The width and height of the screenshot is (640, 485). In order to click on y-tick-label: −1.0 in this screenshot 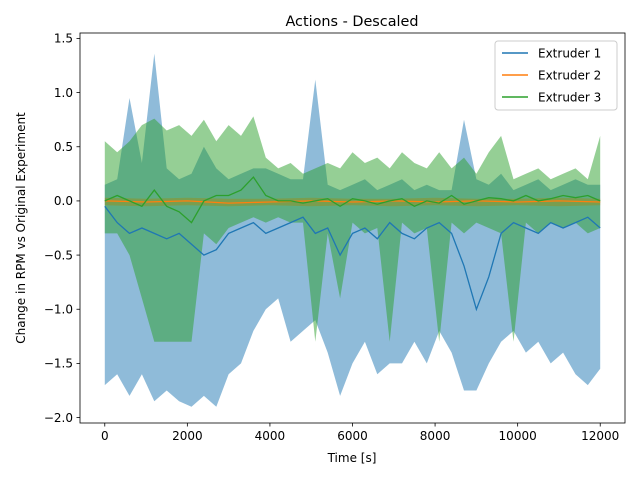, I will do `click(58, 310)`.